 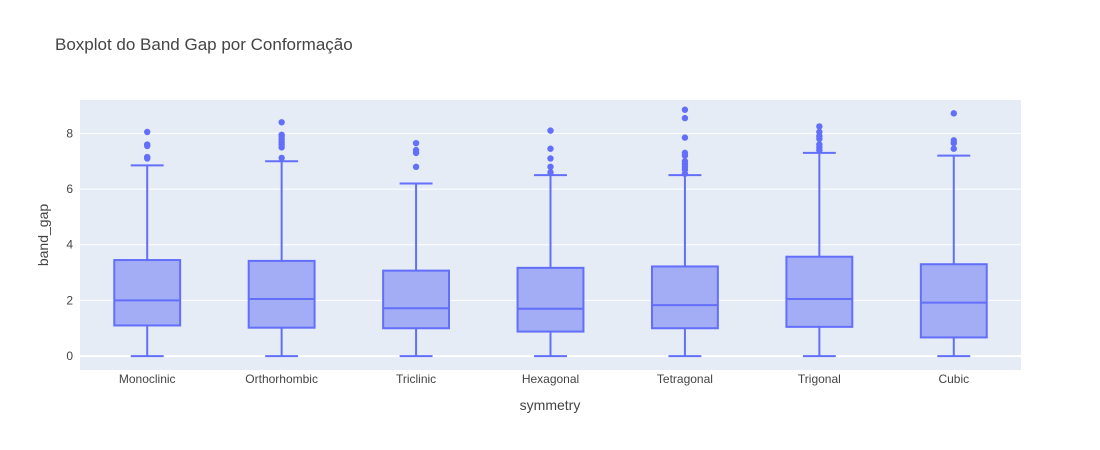 I want to click on box-orthorhombic, so click(x=281, y=238).